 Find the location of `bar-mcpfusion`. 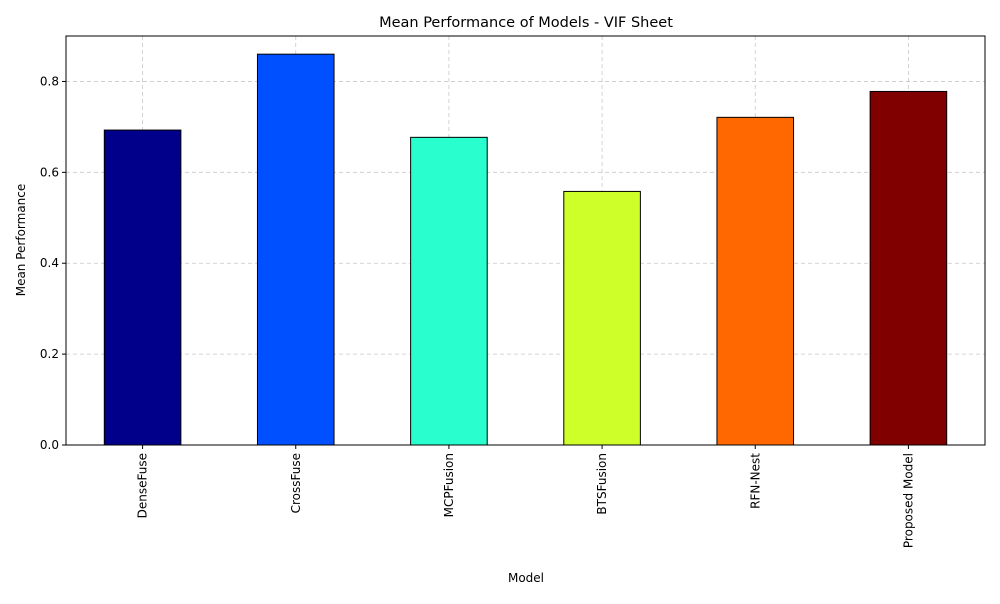

bar-mcpfusion is located at coordinates (449, 291).